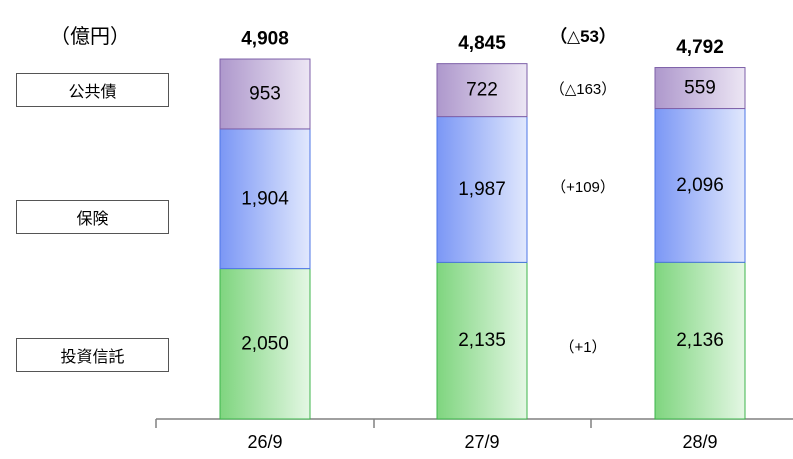  I want to click on value-label-public-bonds-1: 953, so click(265, 93).